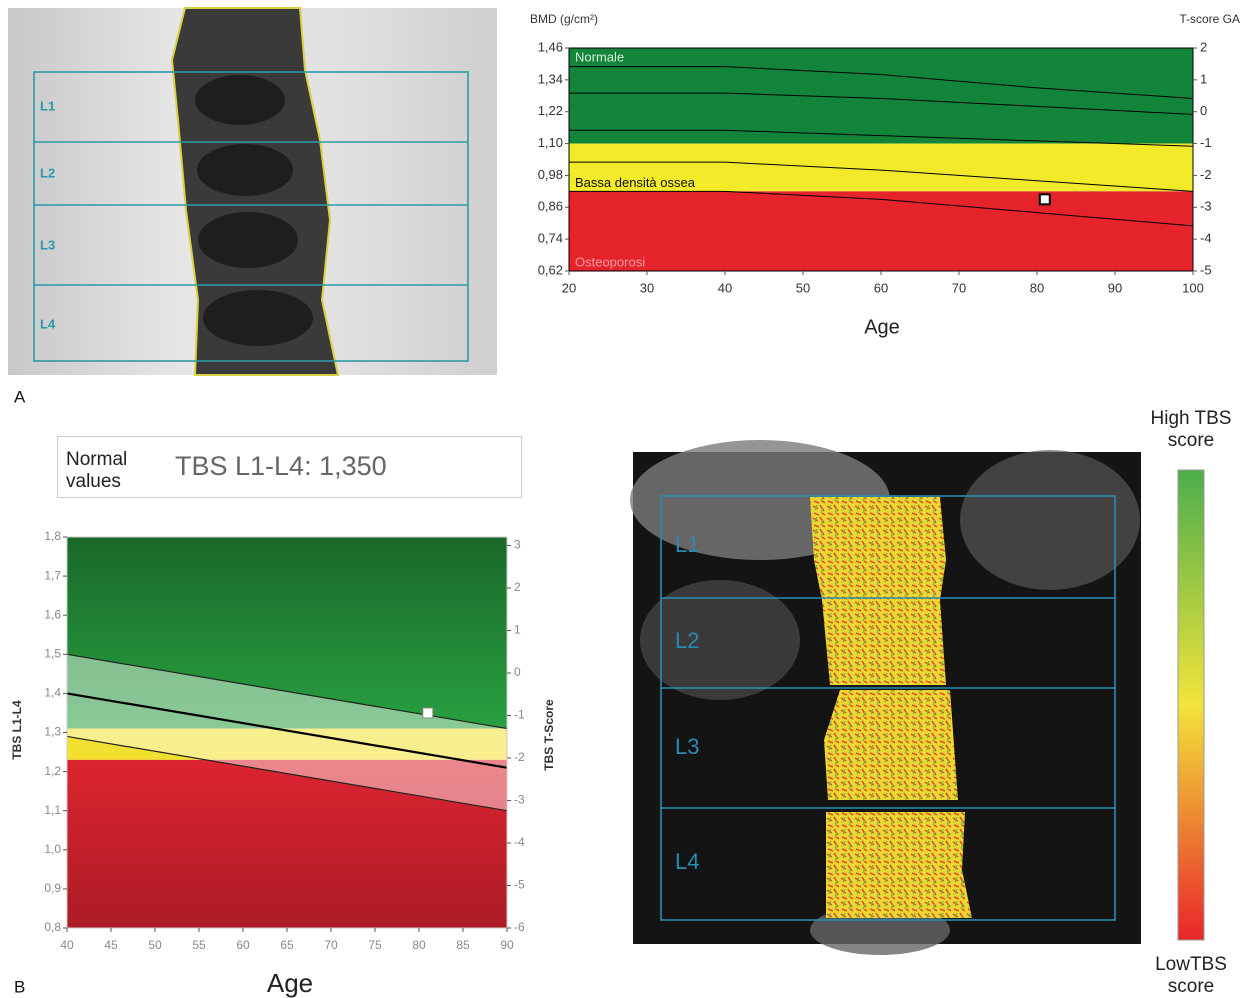 This screenshot has height=998, width=1259. Describe the element at coordinates (52, 888) in the screenshot. I see `y-tick-label: 0,9` at that location.